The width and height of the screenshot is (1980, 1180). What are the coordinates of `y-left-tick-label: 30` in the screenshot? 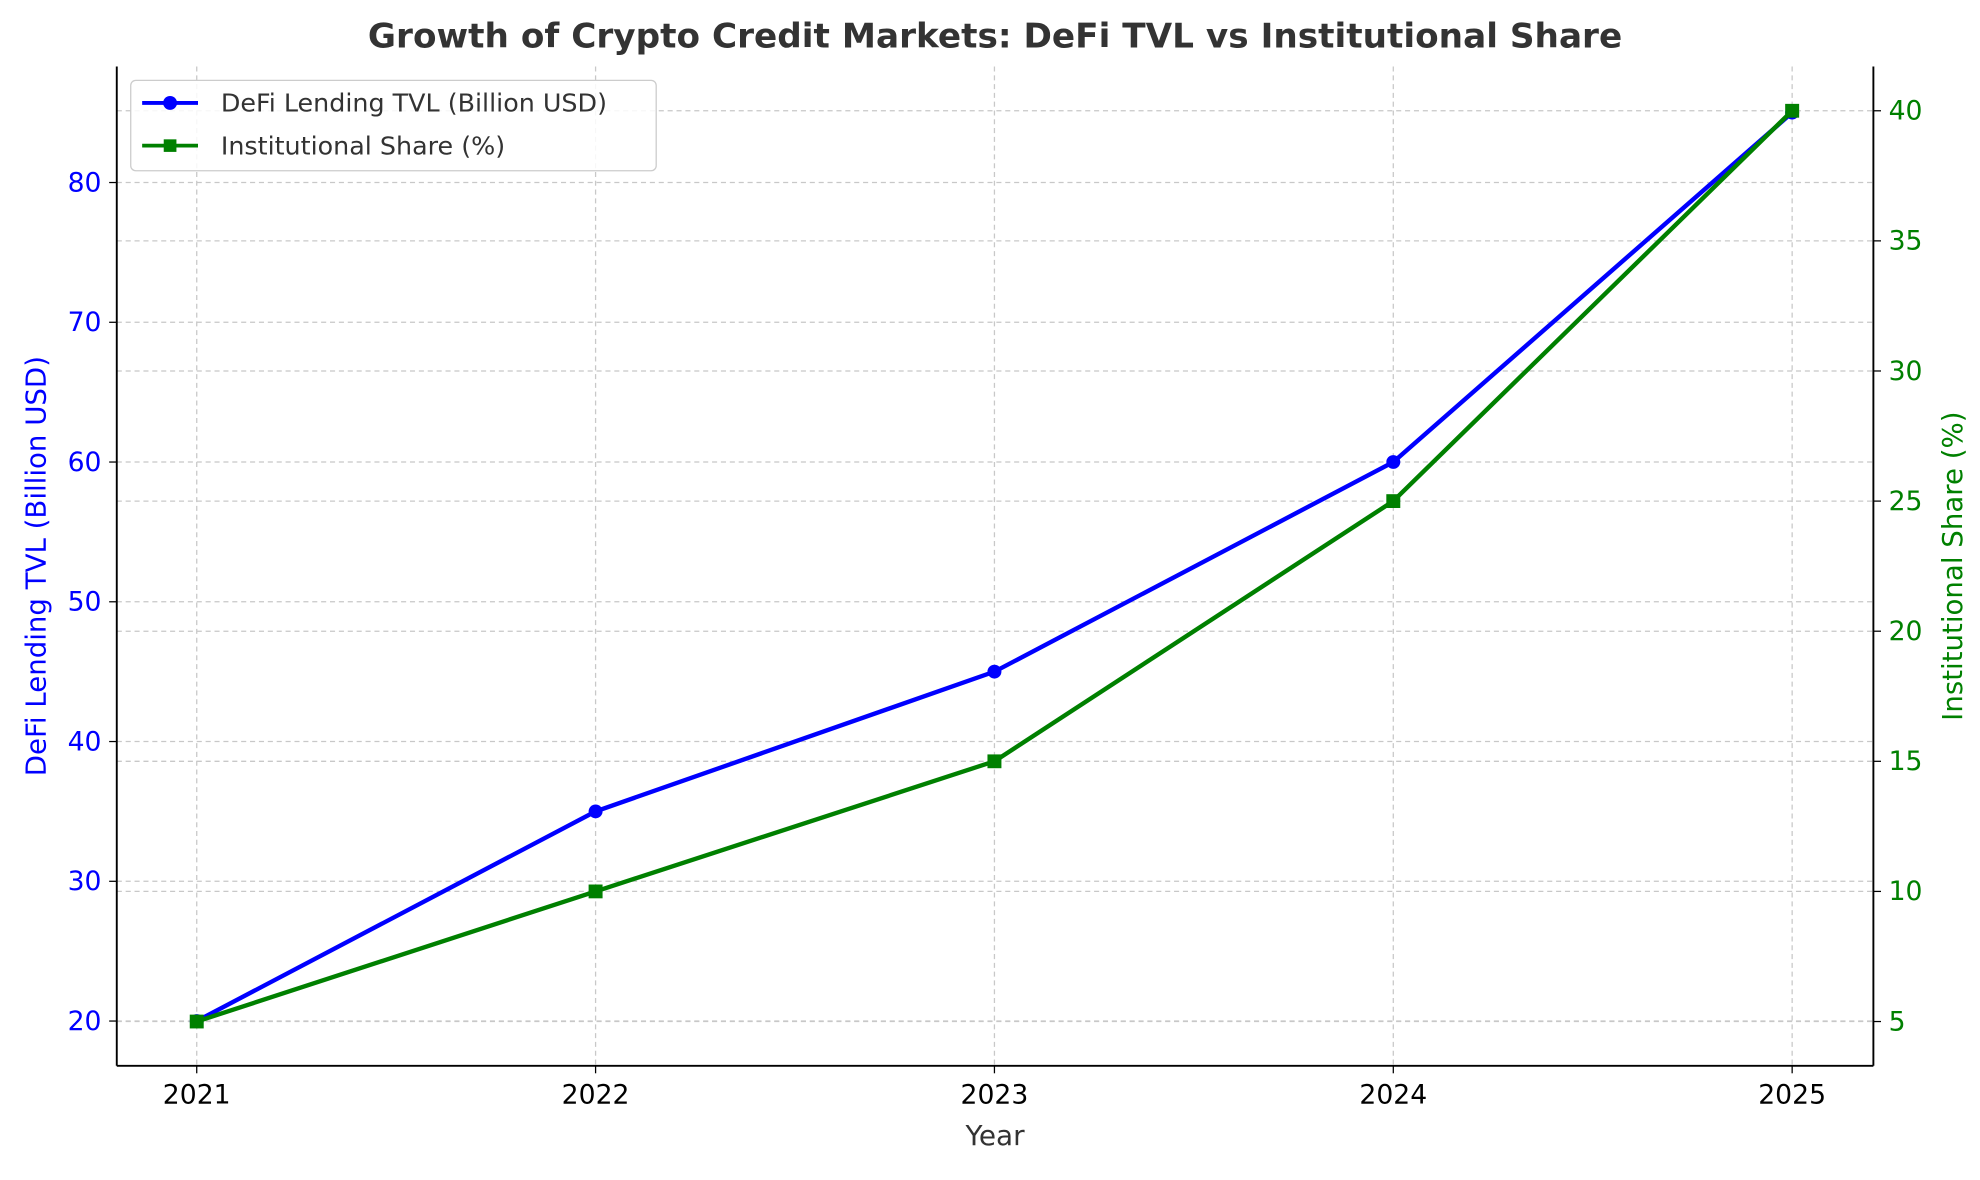 It's located at (85, 881).